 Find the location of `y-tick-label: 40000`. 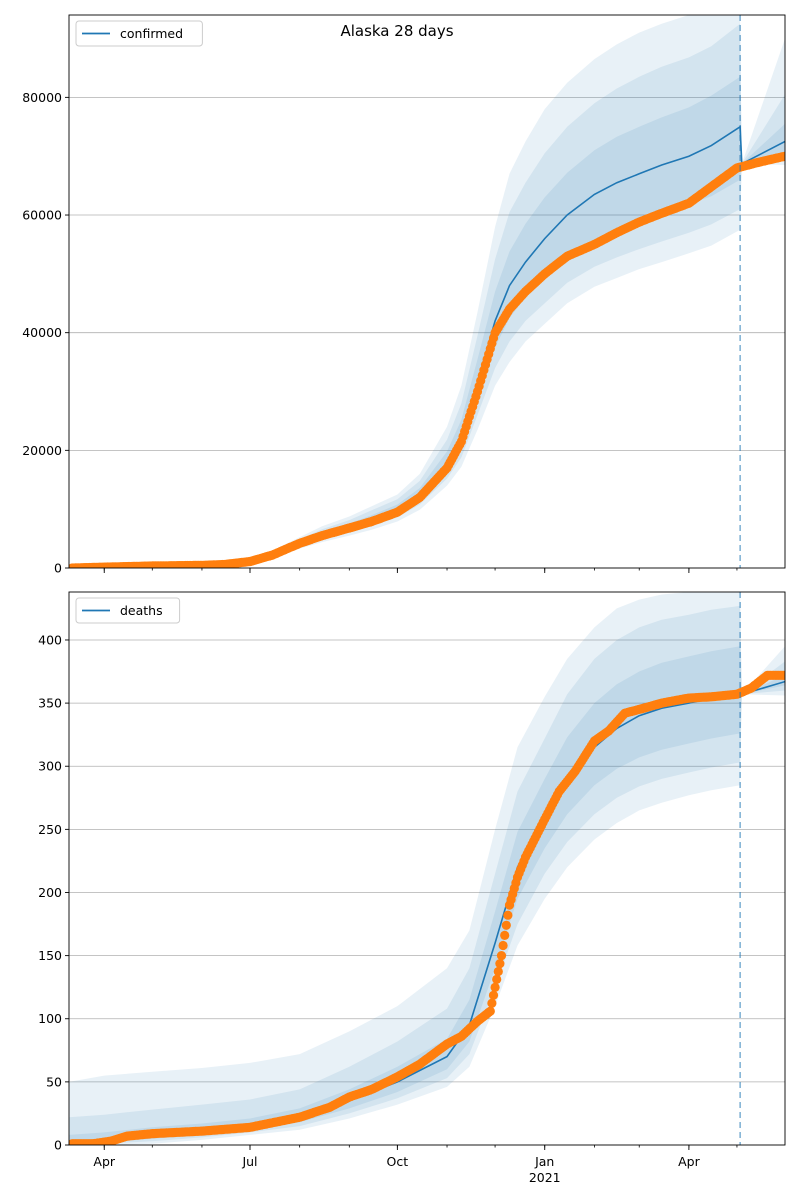

y-tick-label: 40000 is located at coordinates (42, 332).